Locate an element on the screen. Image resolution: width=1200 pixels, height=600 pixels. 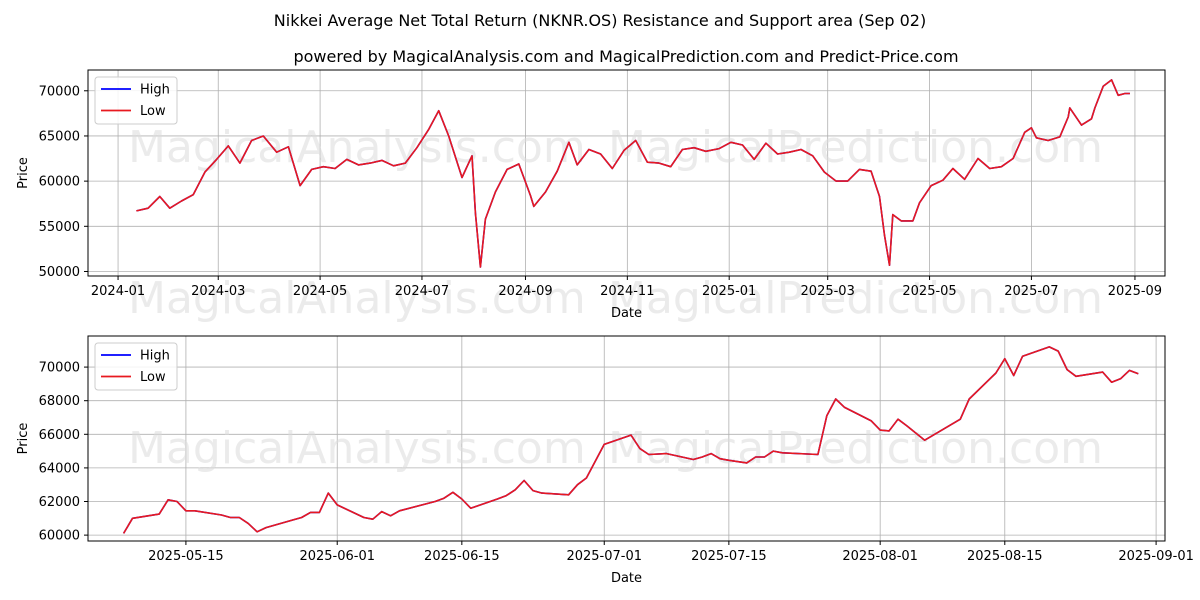
x-tick-label: 2025-01 is located at coordinates (729, 291).